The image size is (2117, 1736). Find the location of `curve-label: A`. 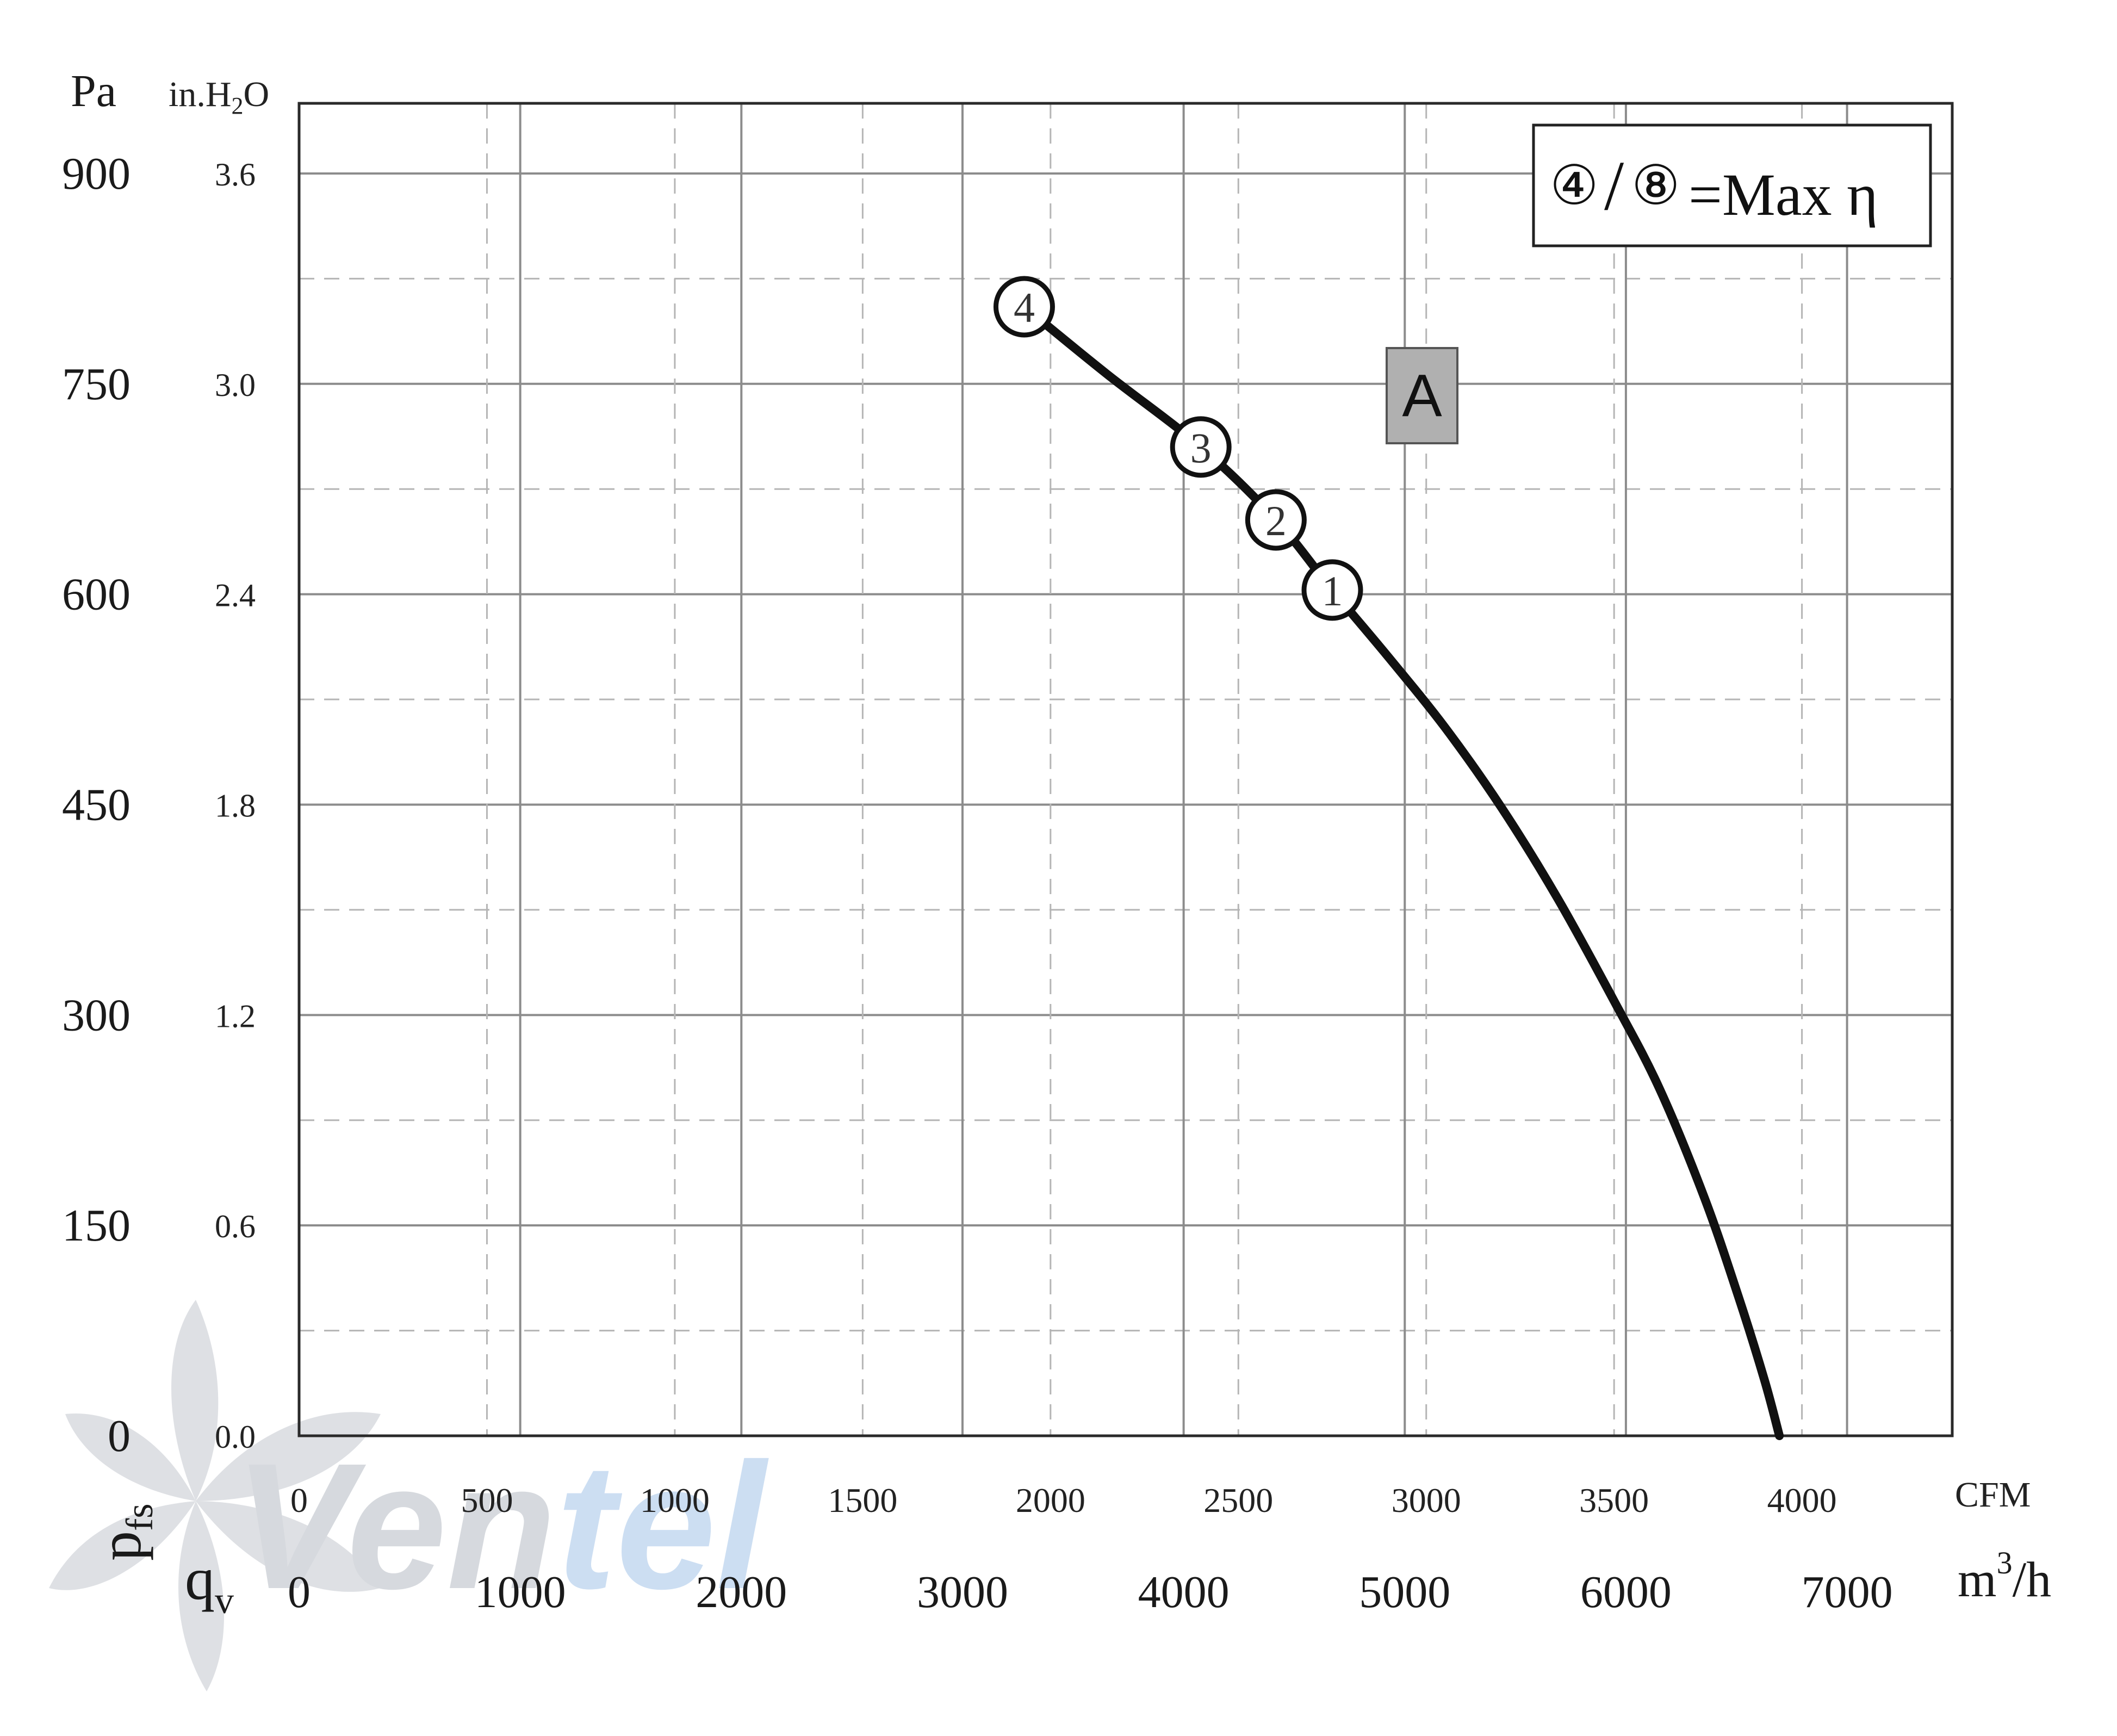

curve-label: A is located at coordinates (1422, 395).